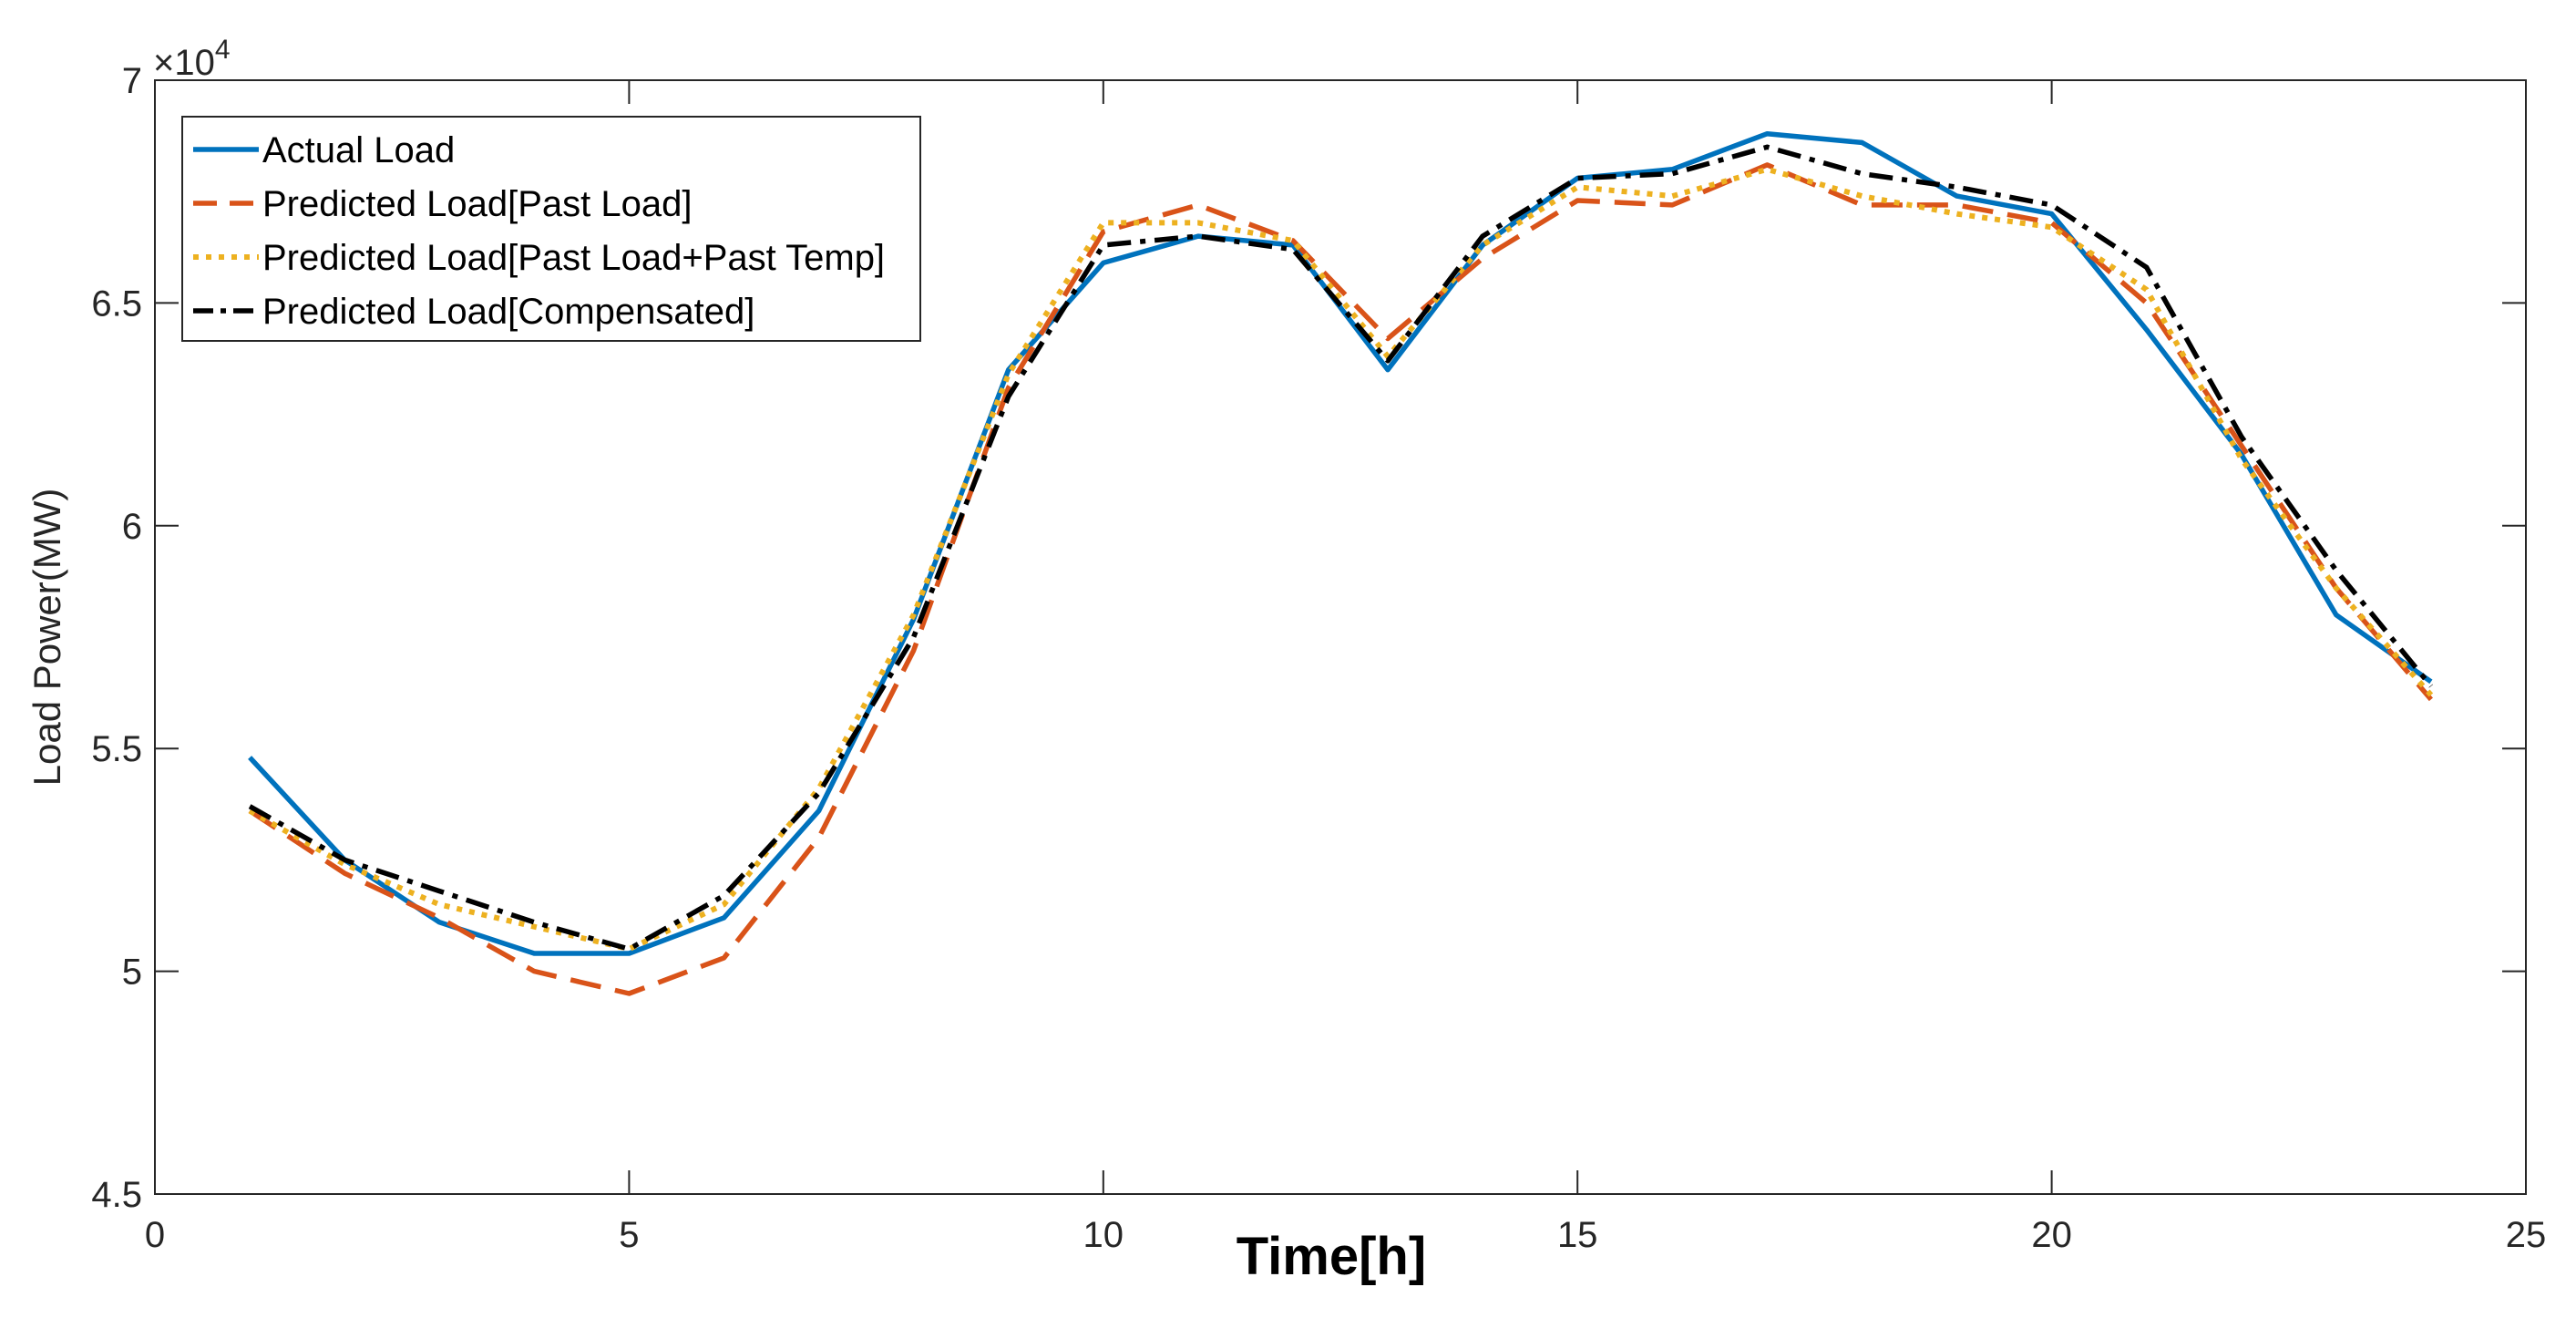  What do you see at coordinates (1103, 1235) in the screenshot?
I see `x-tick-label: 10` at bounding box center [1103, 1235].